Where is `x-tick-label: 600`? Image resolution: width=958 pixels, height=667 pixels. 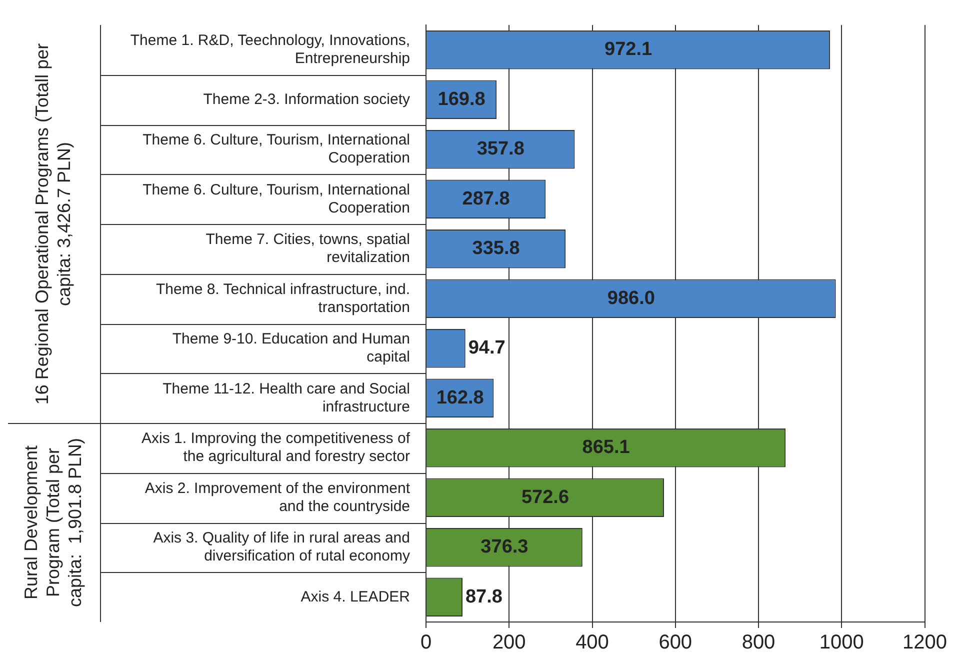 x-tick-label: 600 is located at coordinates (675, 643).